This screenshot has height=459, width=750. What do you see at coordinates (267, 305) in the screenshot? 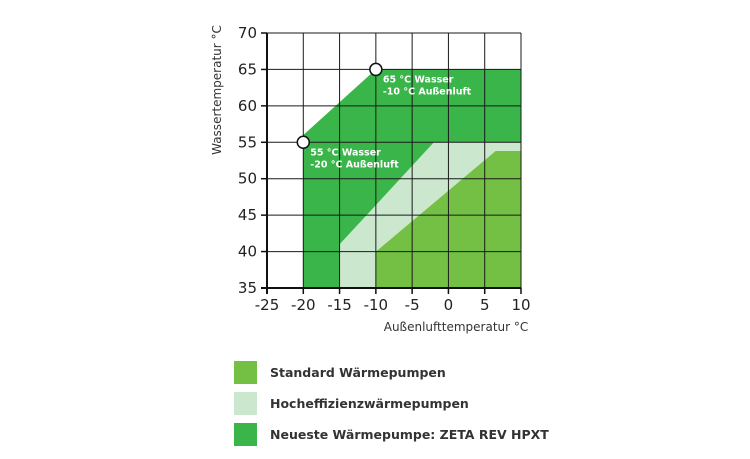
I see `x-tick-label: -25` at bounding box center [267, 305].